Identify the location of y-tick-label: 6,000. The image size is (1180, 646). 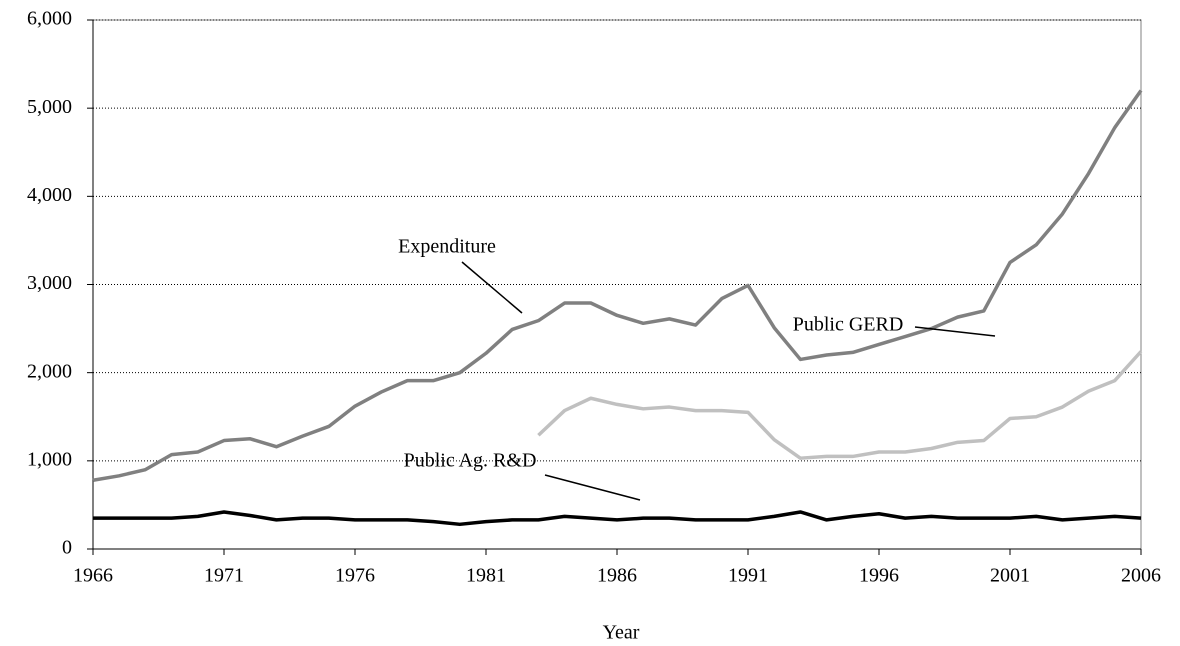
(49, 19).